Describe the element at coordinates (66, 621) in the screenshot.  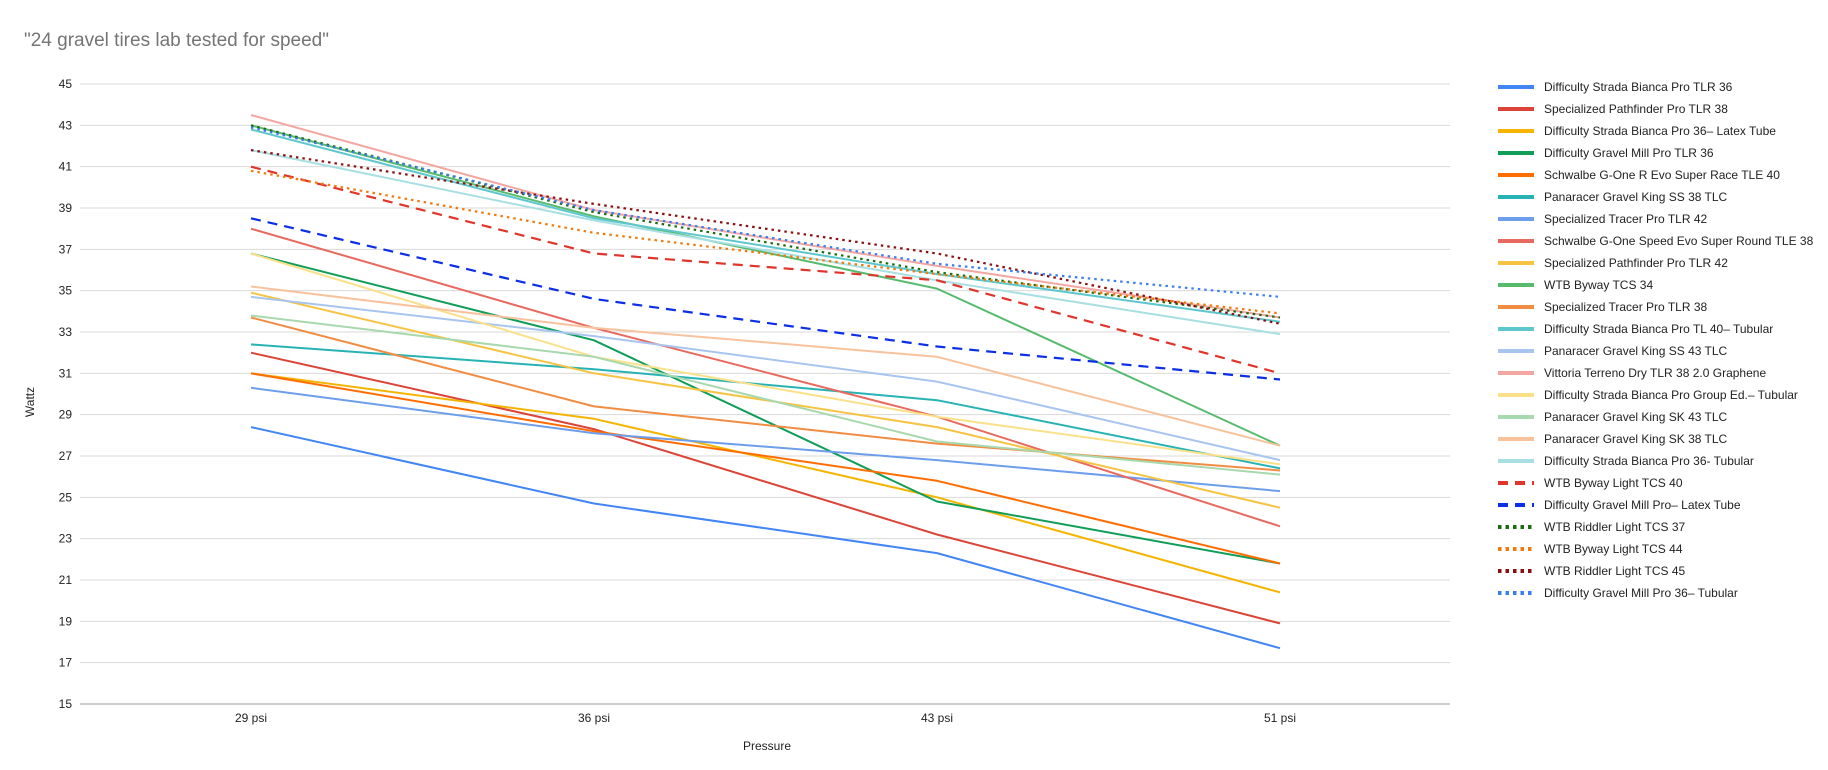
I see `y-tick-label: 19` at that location.